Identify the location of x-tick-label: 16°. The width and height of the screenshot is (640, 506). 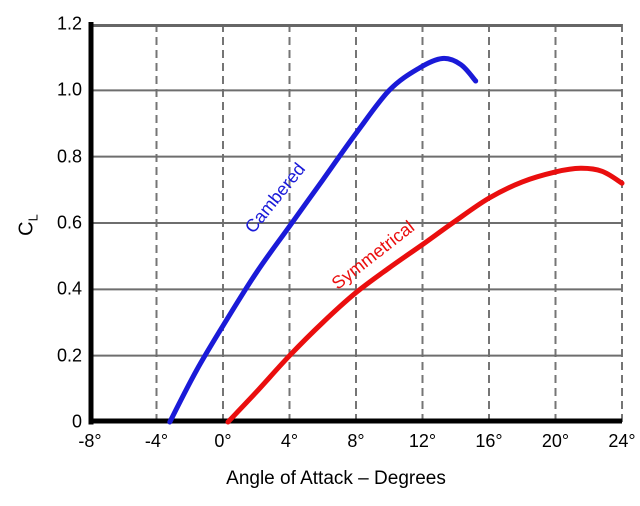
(489, 441).